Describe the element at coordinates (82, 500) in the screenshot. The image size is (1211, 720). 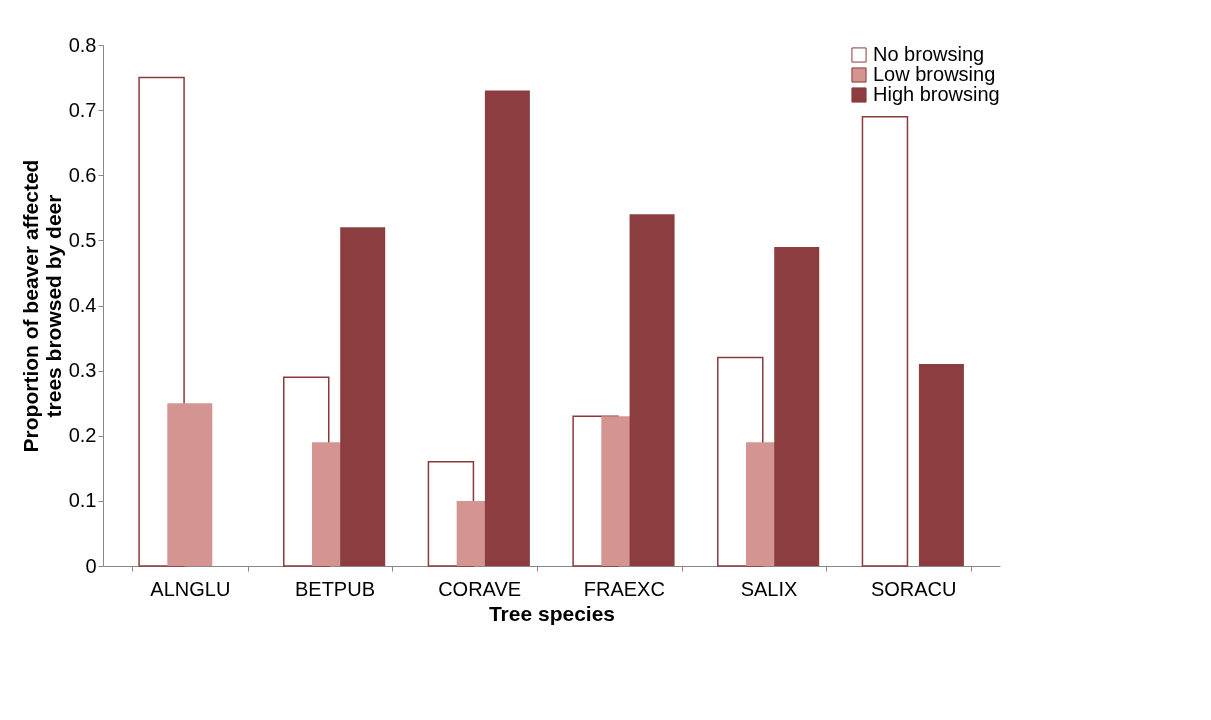
I see `y-tick-label: 0.1` at that location.